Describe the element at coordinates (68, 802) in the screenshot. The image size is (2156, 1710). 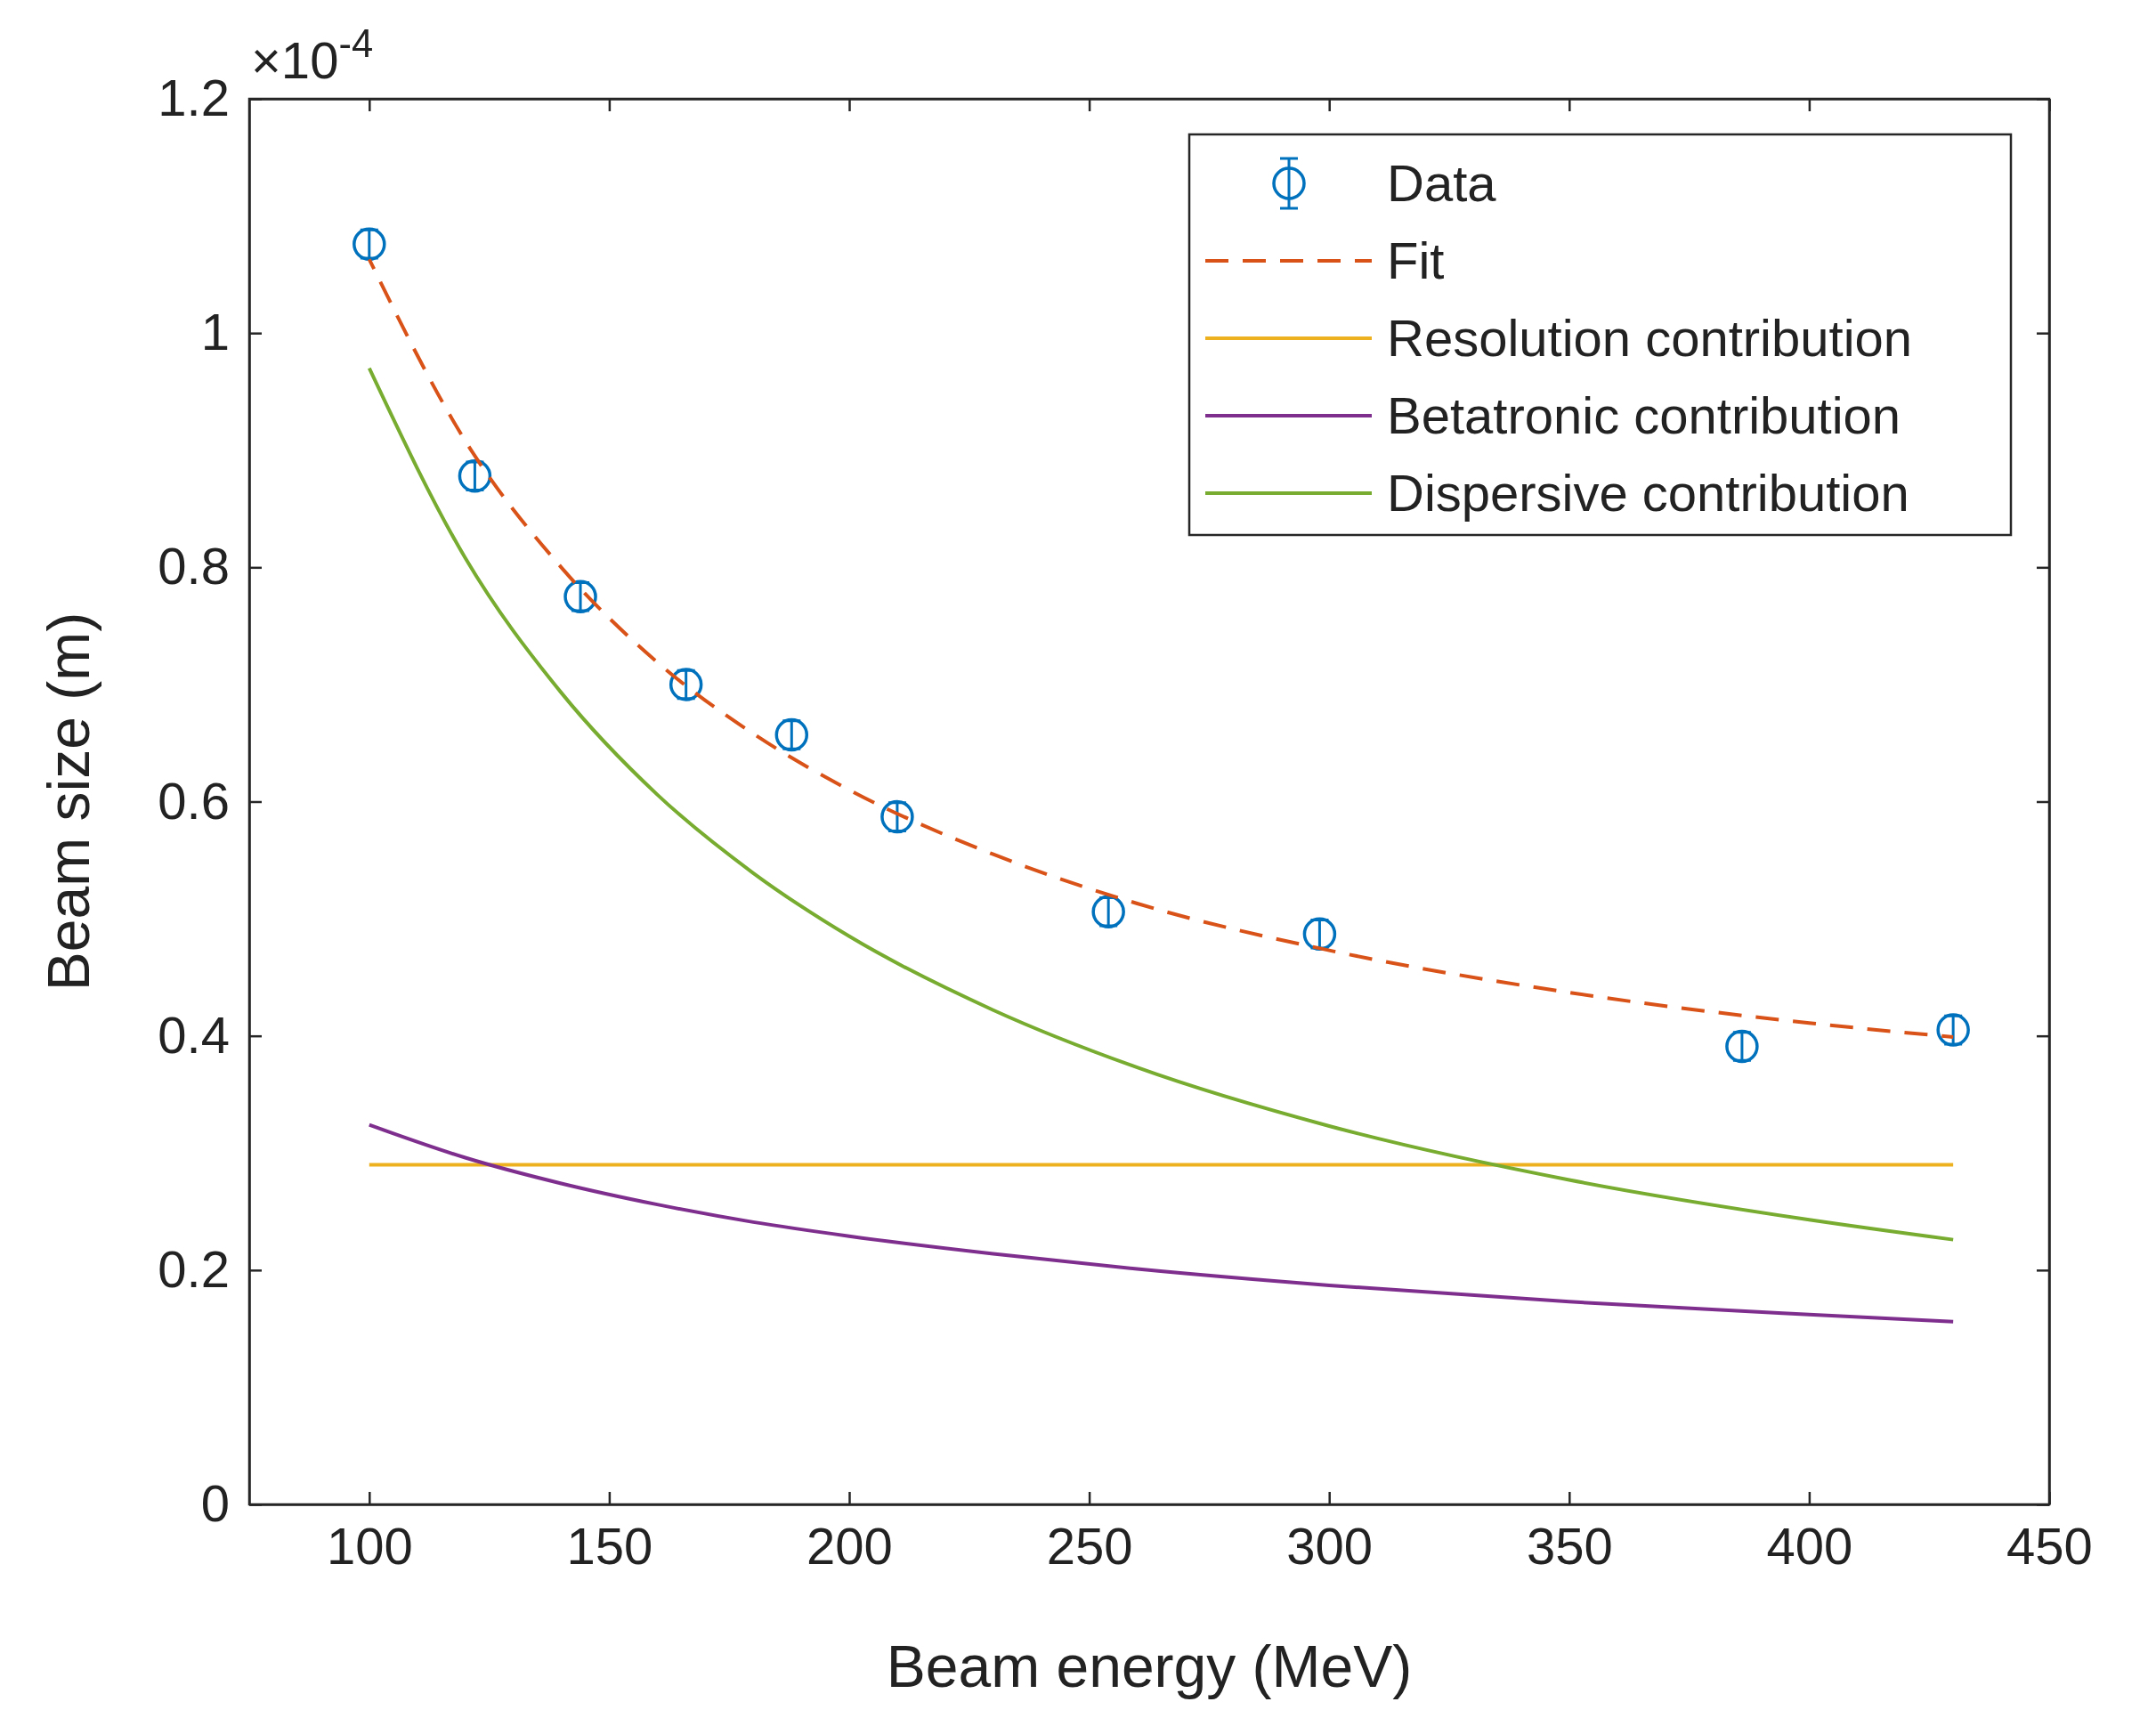
I see `y-axis-title: Beam size (m)` at that location.